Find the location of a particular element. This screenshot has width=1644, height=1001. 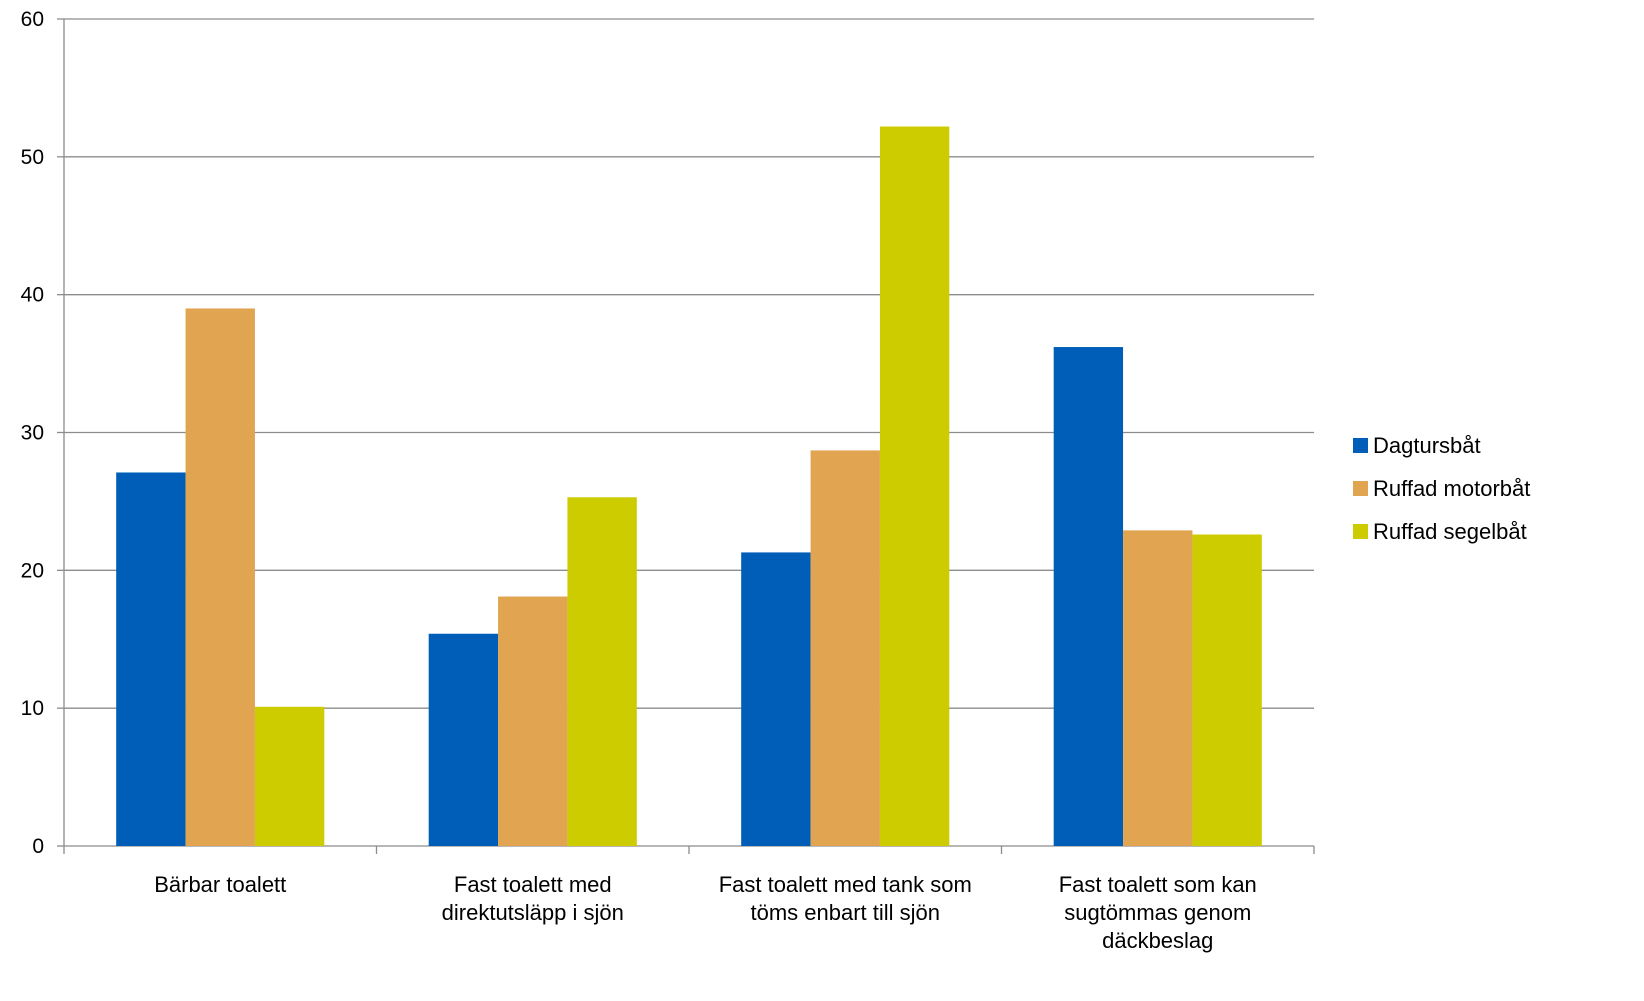

y-tick-label: 20 is located at coordinates (32, 570).